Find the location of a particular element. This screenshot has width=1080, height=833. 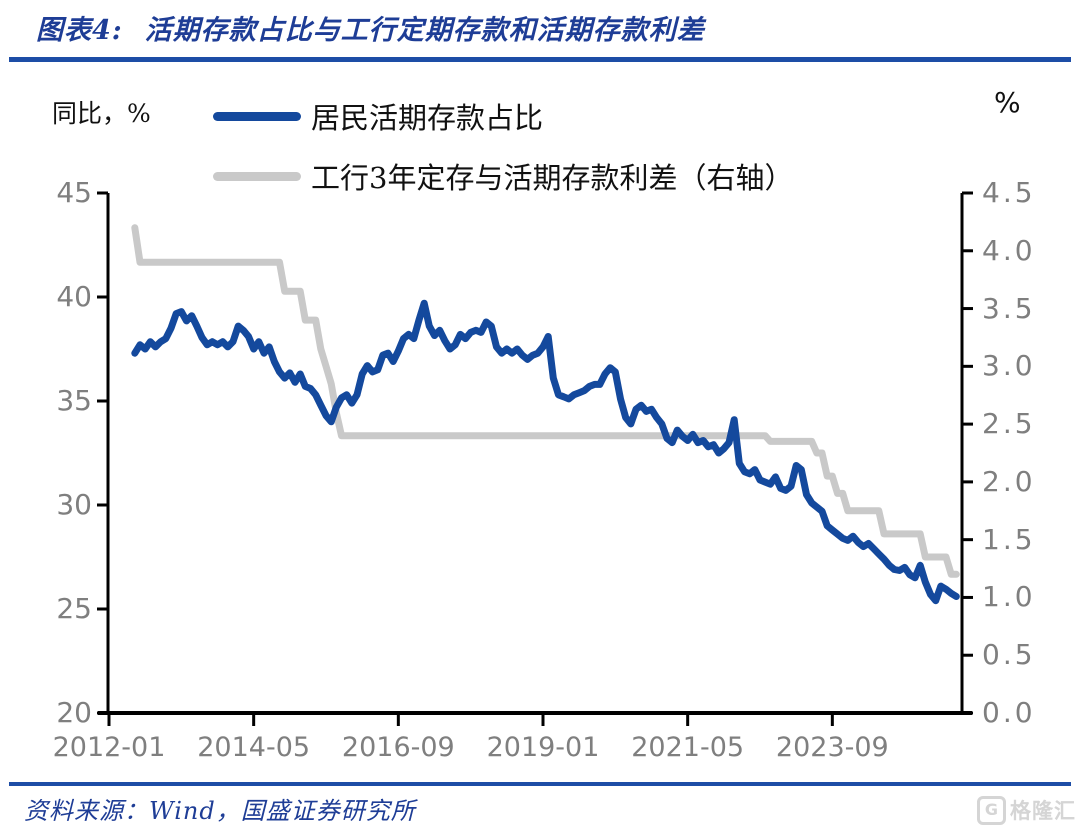

figure-title: 图表4: 活期存款占比与工行定期存款和活期存款利差 is located at coordinates (536, 27).